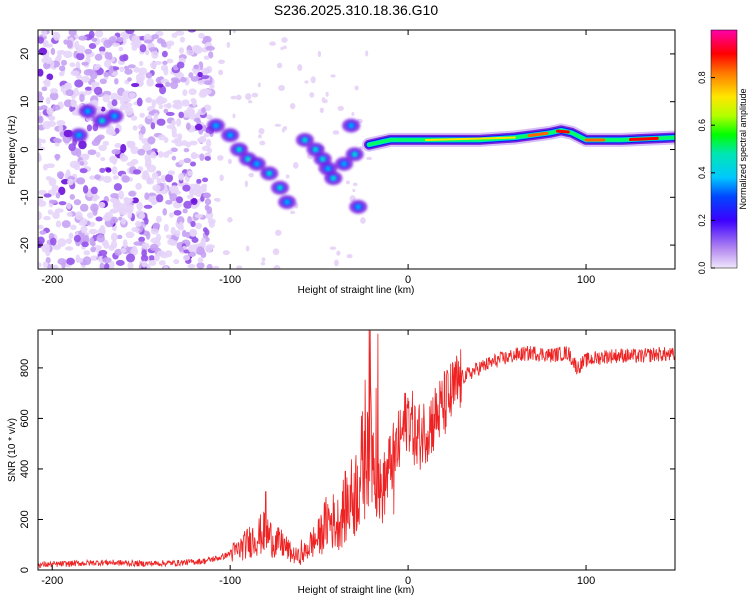  I want to click on colorbar-ticks: 0.0 0.2 0.4 0.6 0.8, so click(706, 172).